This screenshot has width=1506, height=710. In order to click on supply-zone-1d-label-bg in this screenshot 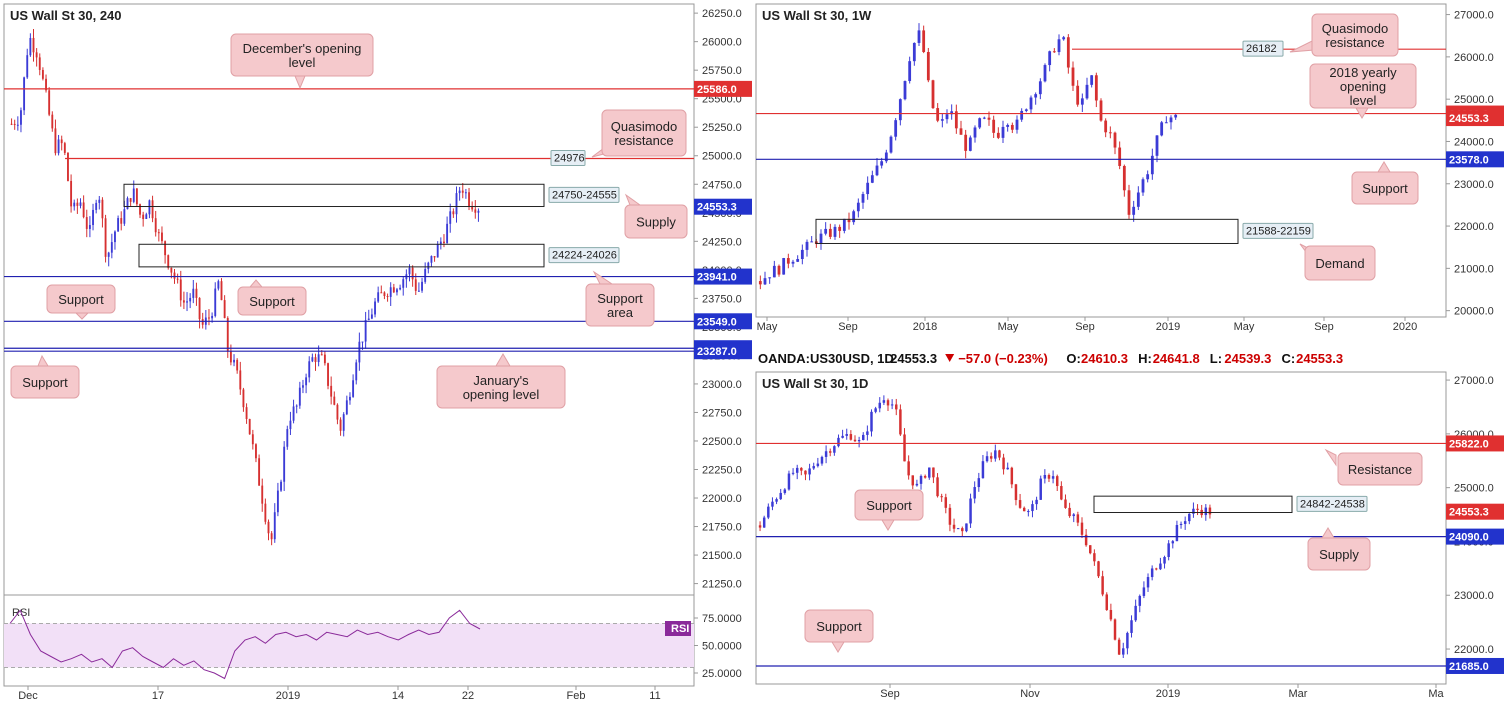, I will do `click(1332, 503)`.